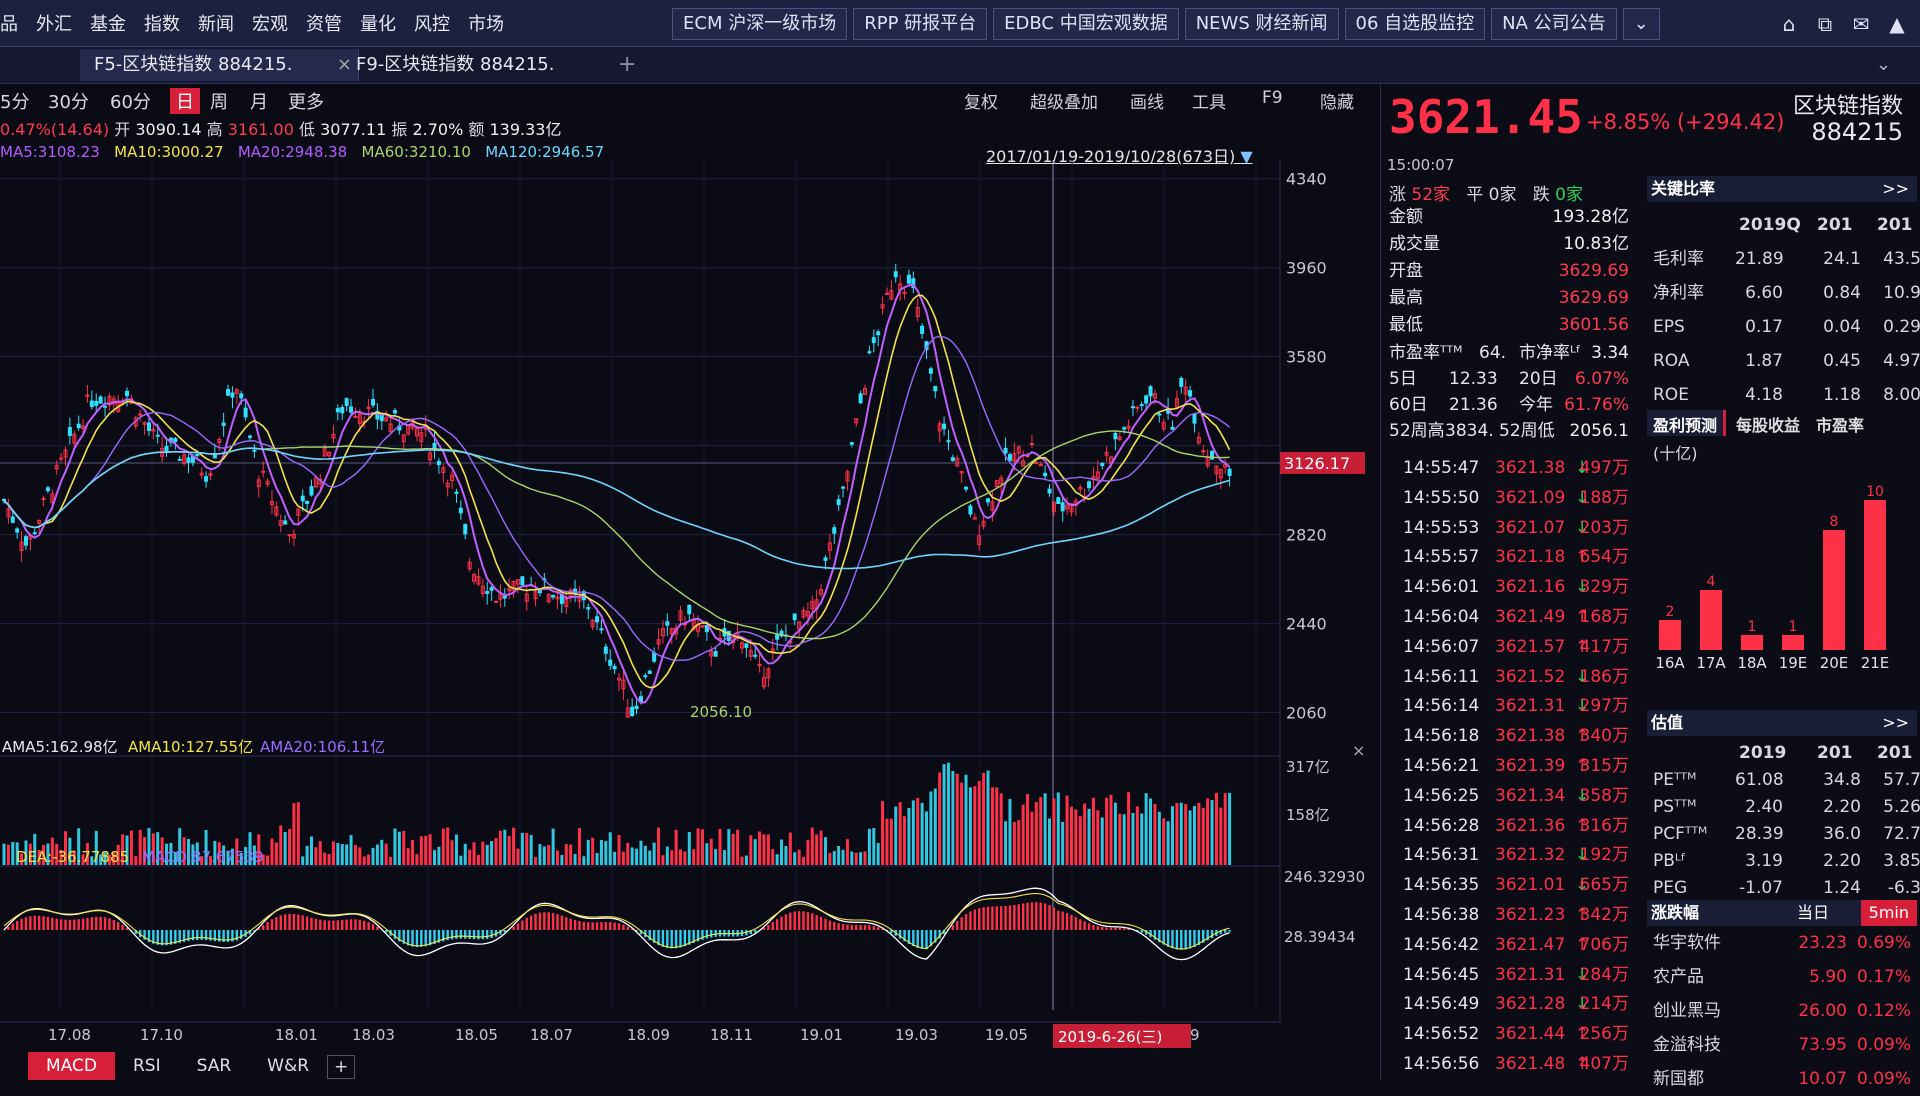 This screenshot has width=1920, height=1096. What do you see at coordinates (1596, 244) in the screenshot?
I see `stat-value: 10.83亿` at bounding box center [1596, 244].